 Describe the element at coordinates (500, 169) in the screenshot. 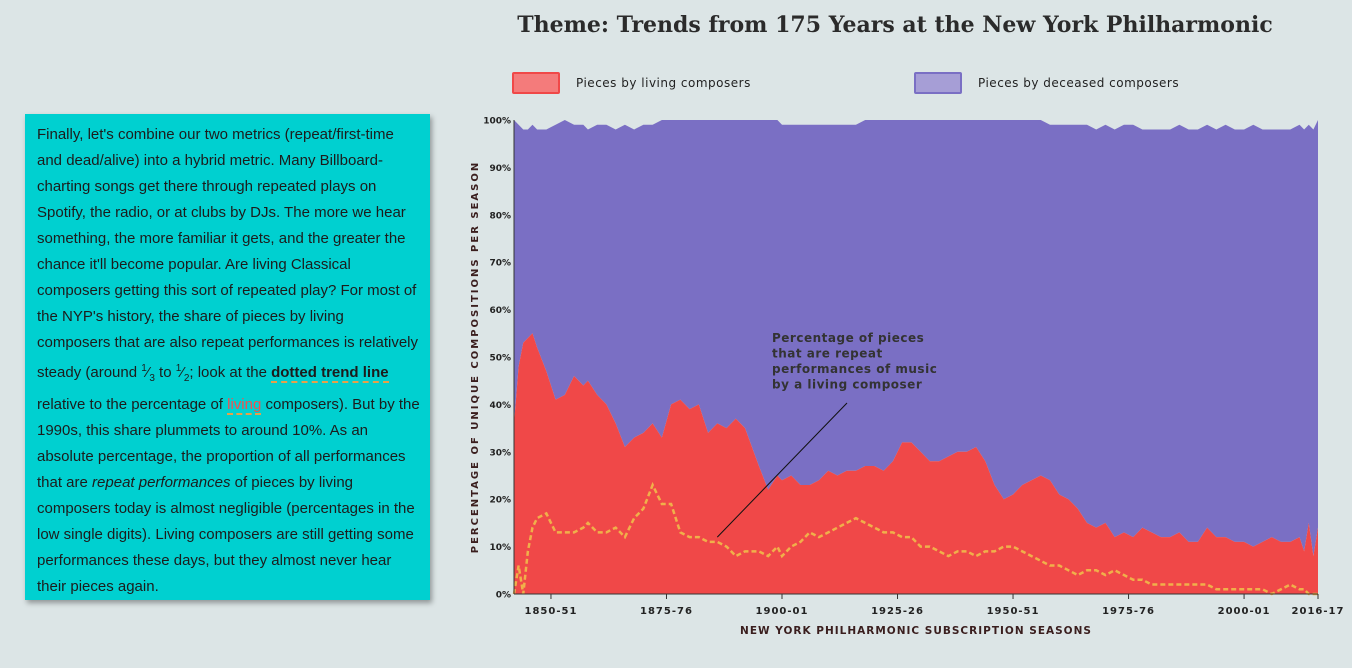

I see `y-tick-label: 90%` at that location.